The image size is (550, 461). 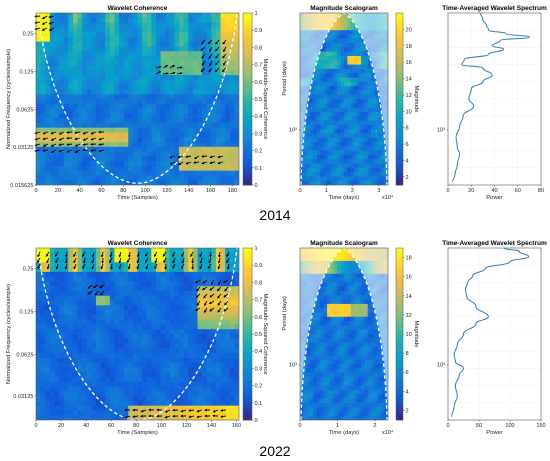 I want to click on coherence-2022-heatmap, so click(x=137, y=334).